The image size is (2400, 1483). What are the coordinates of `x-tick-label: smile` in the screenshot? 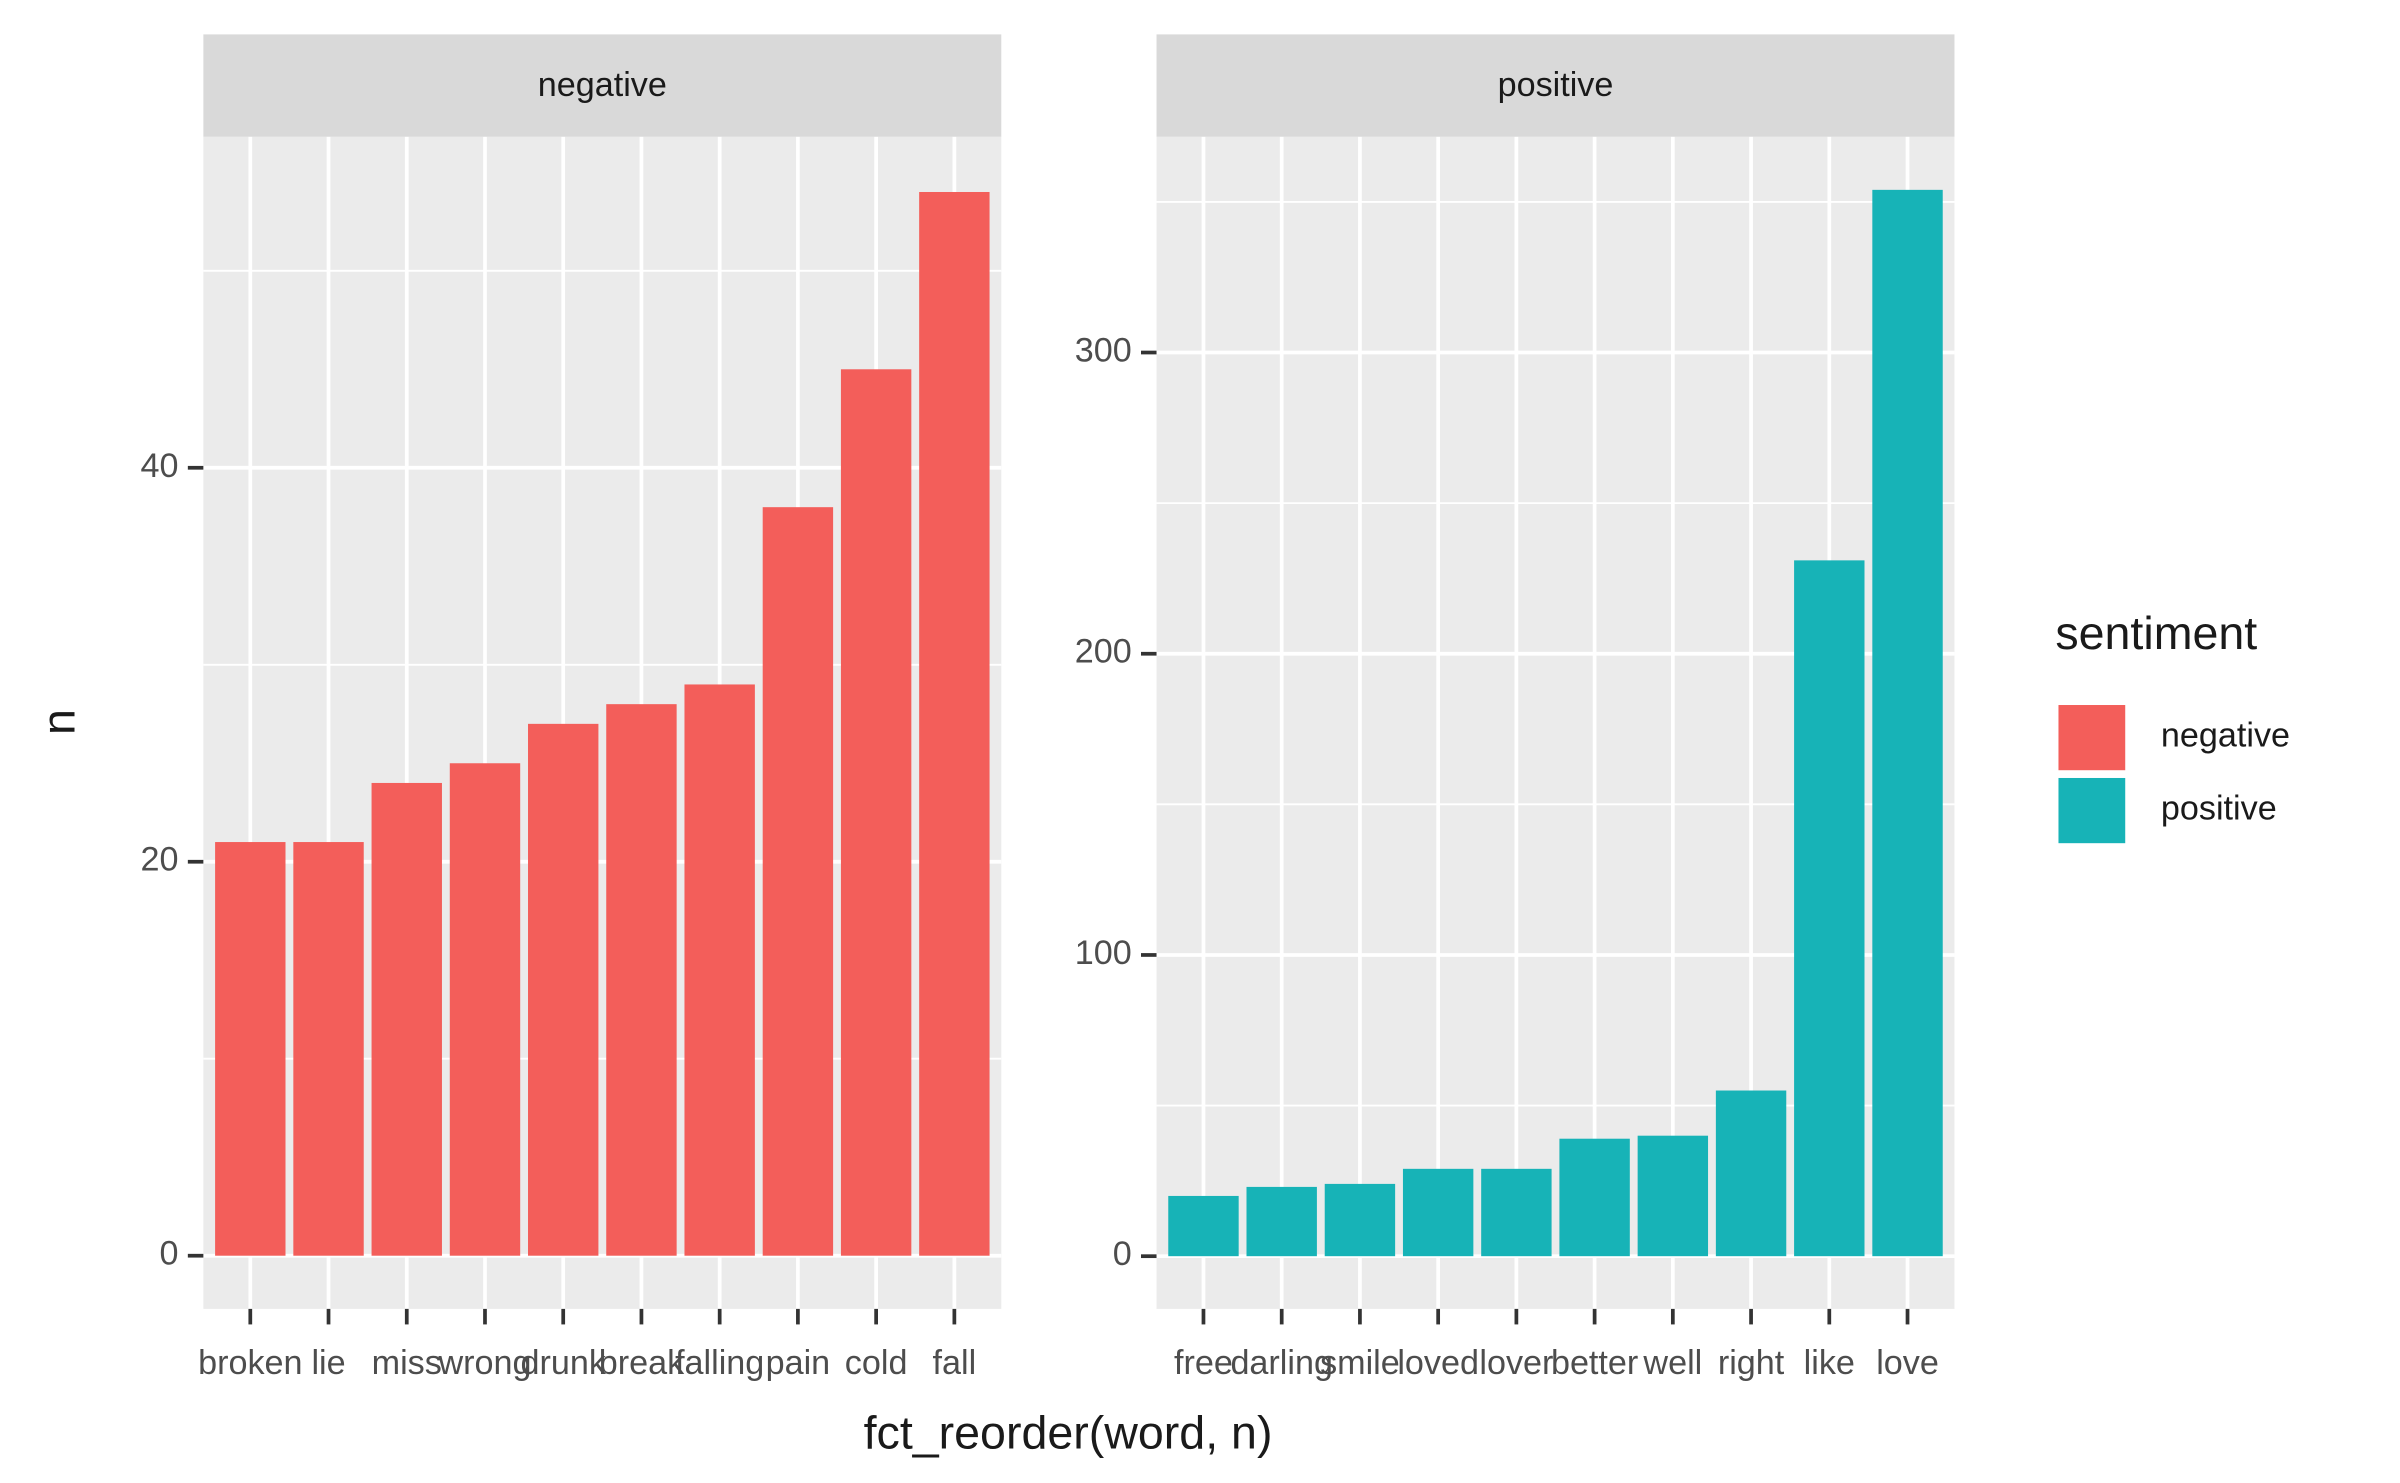 It's located at (1360, 1363).